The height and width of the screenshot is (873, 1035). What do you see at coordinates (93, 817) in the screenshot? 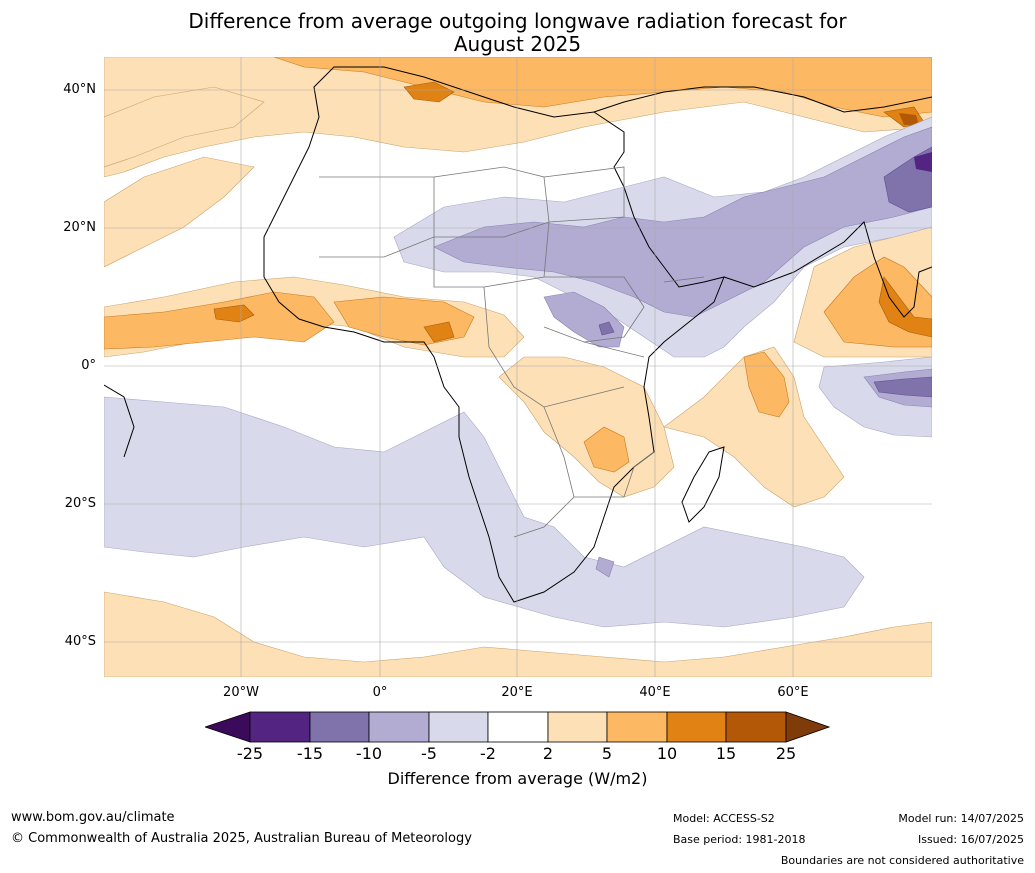
I see `footer-url: www.bom.gov.au/climate` at bounding box center [93, 817].